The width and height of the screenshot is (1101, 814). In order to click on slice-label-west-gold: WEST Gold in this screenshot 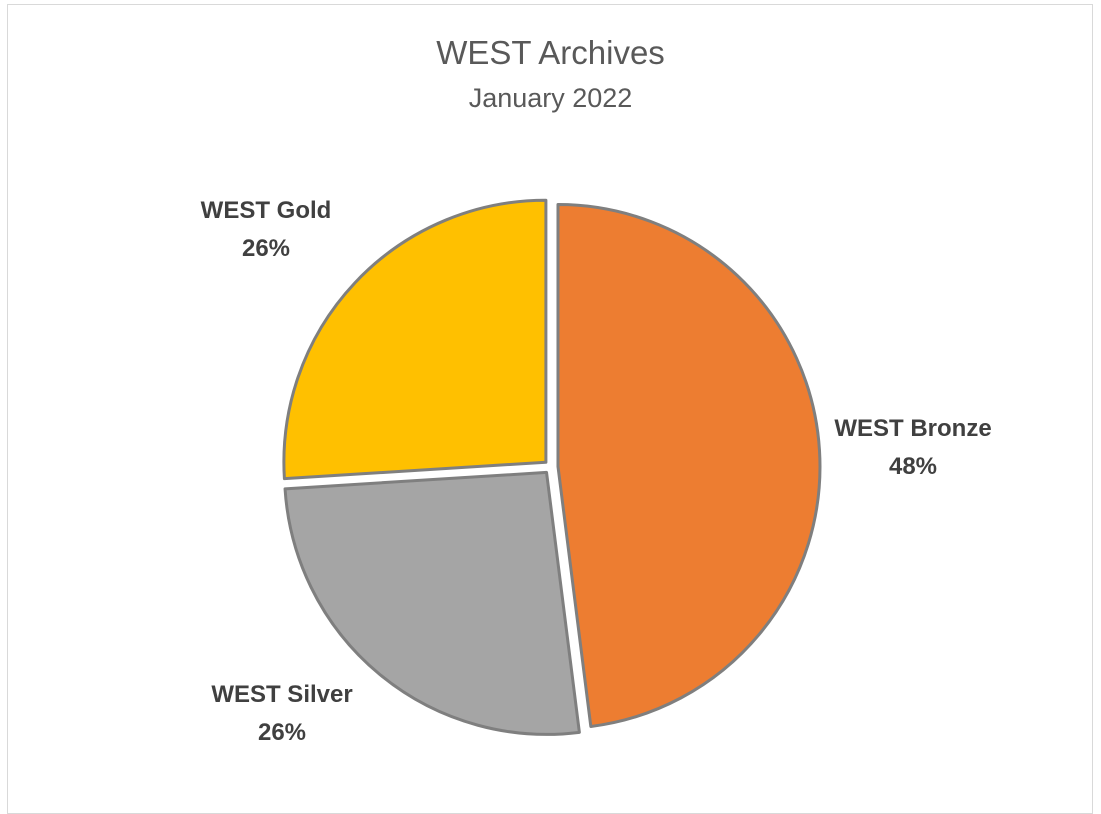, I will do `click(266, 210)`.